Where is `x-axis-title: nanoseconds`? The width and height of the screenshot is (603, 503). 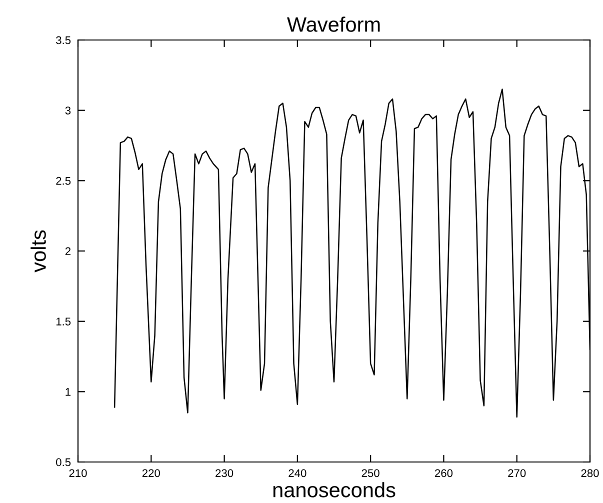
x-axis-title: nanoseconds is located at coordinates (334, 490).